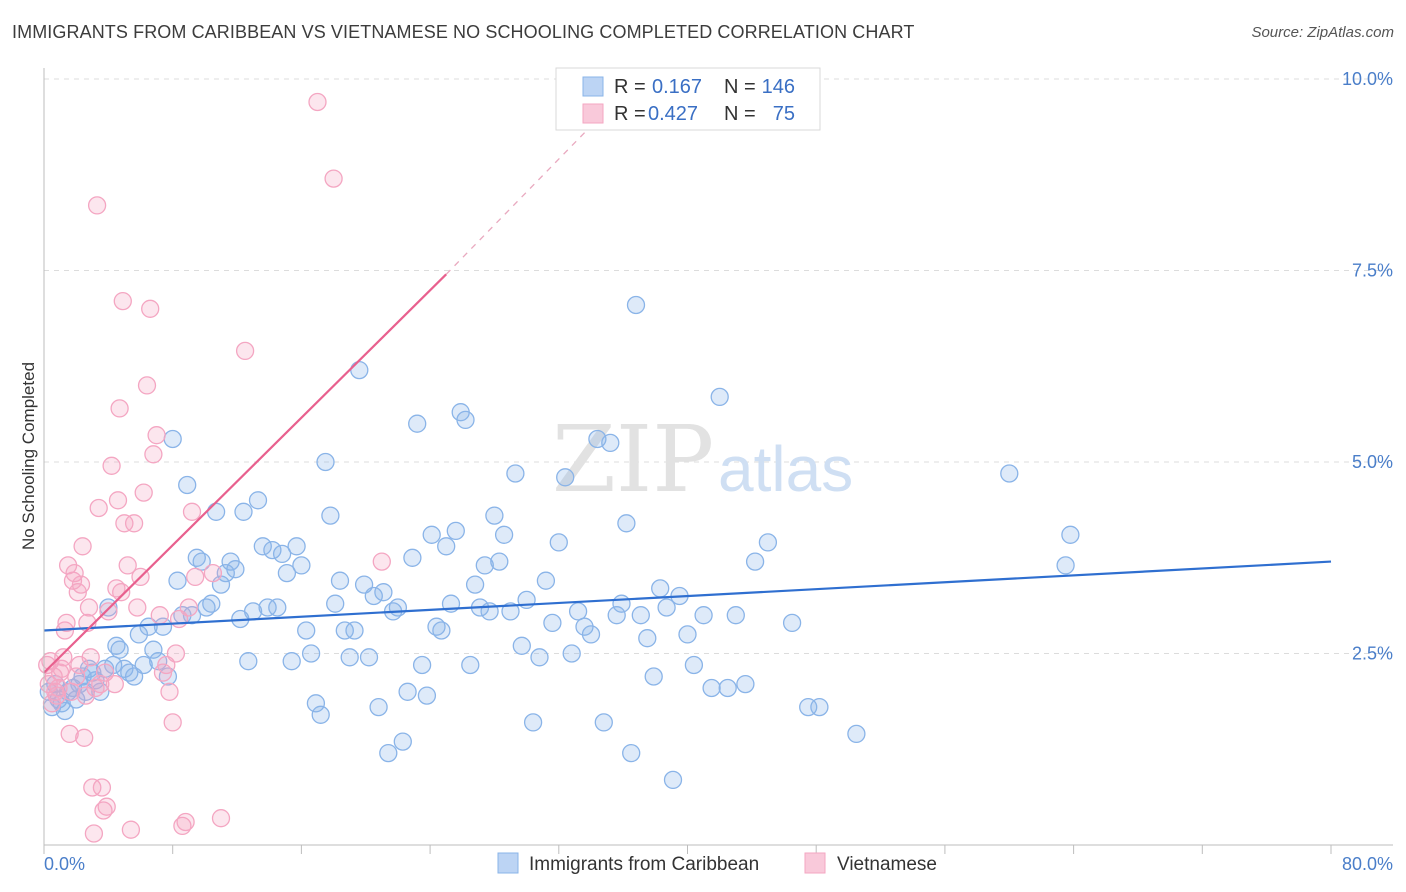  I want to click on stats-swatch-vietnamese, so click(593, 113).